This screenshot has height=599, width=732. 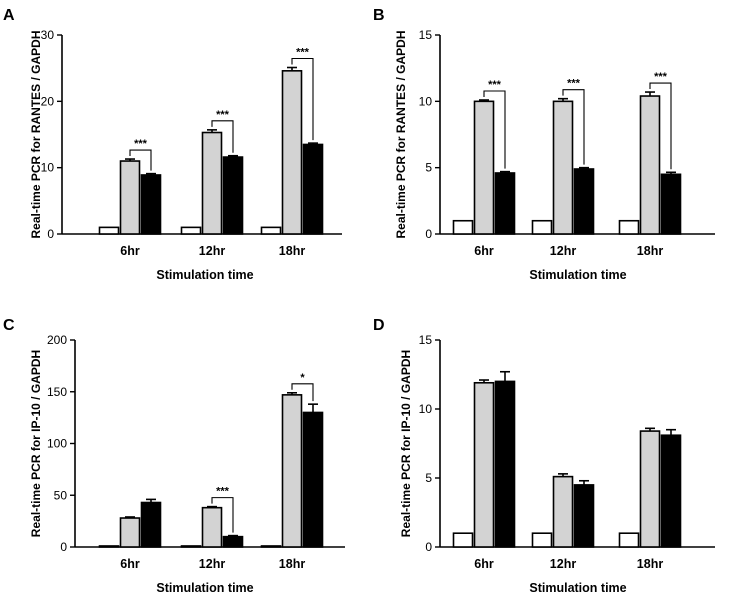 What do you see at coordinates (57, 392) in the screenshot?
I see `y-tick-label: 150` at bounding box center [57, 392].